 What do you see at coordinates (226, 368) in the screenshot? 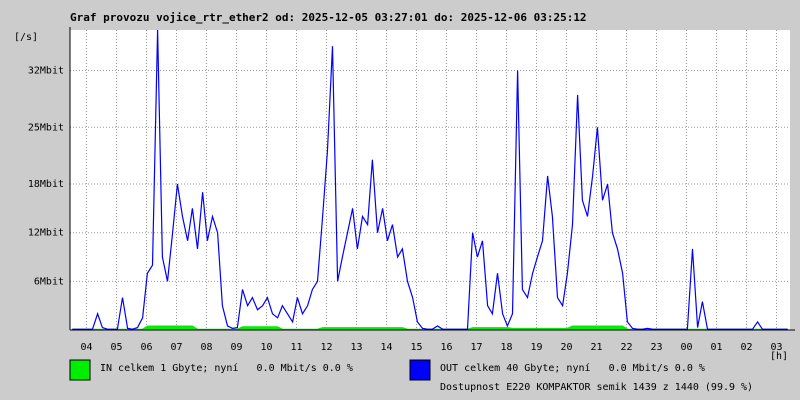
I see `legend-label: IN celkem 1 Gbyte; nyní 0.0 Mbit/s 0.0 %` at bounding box center [226, 368].